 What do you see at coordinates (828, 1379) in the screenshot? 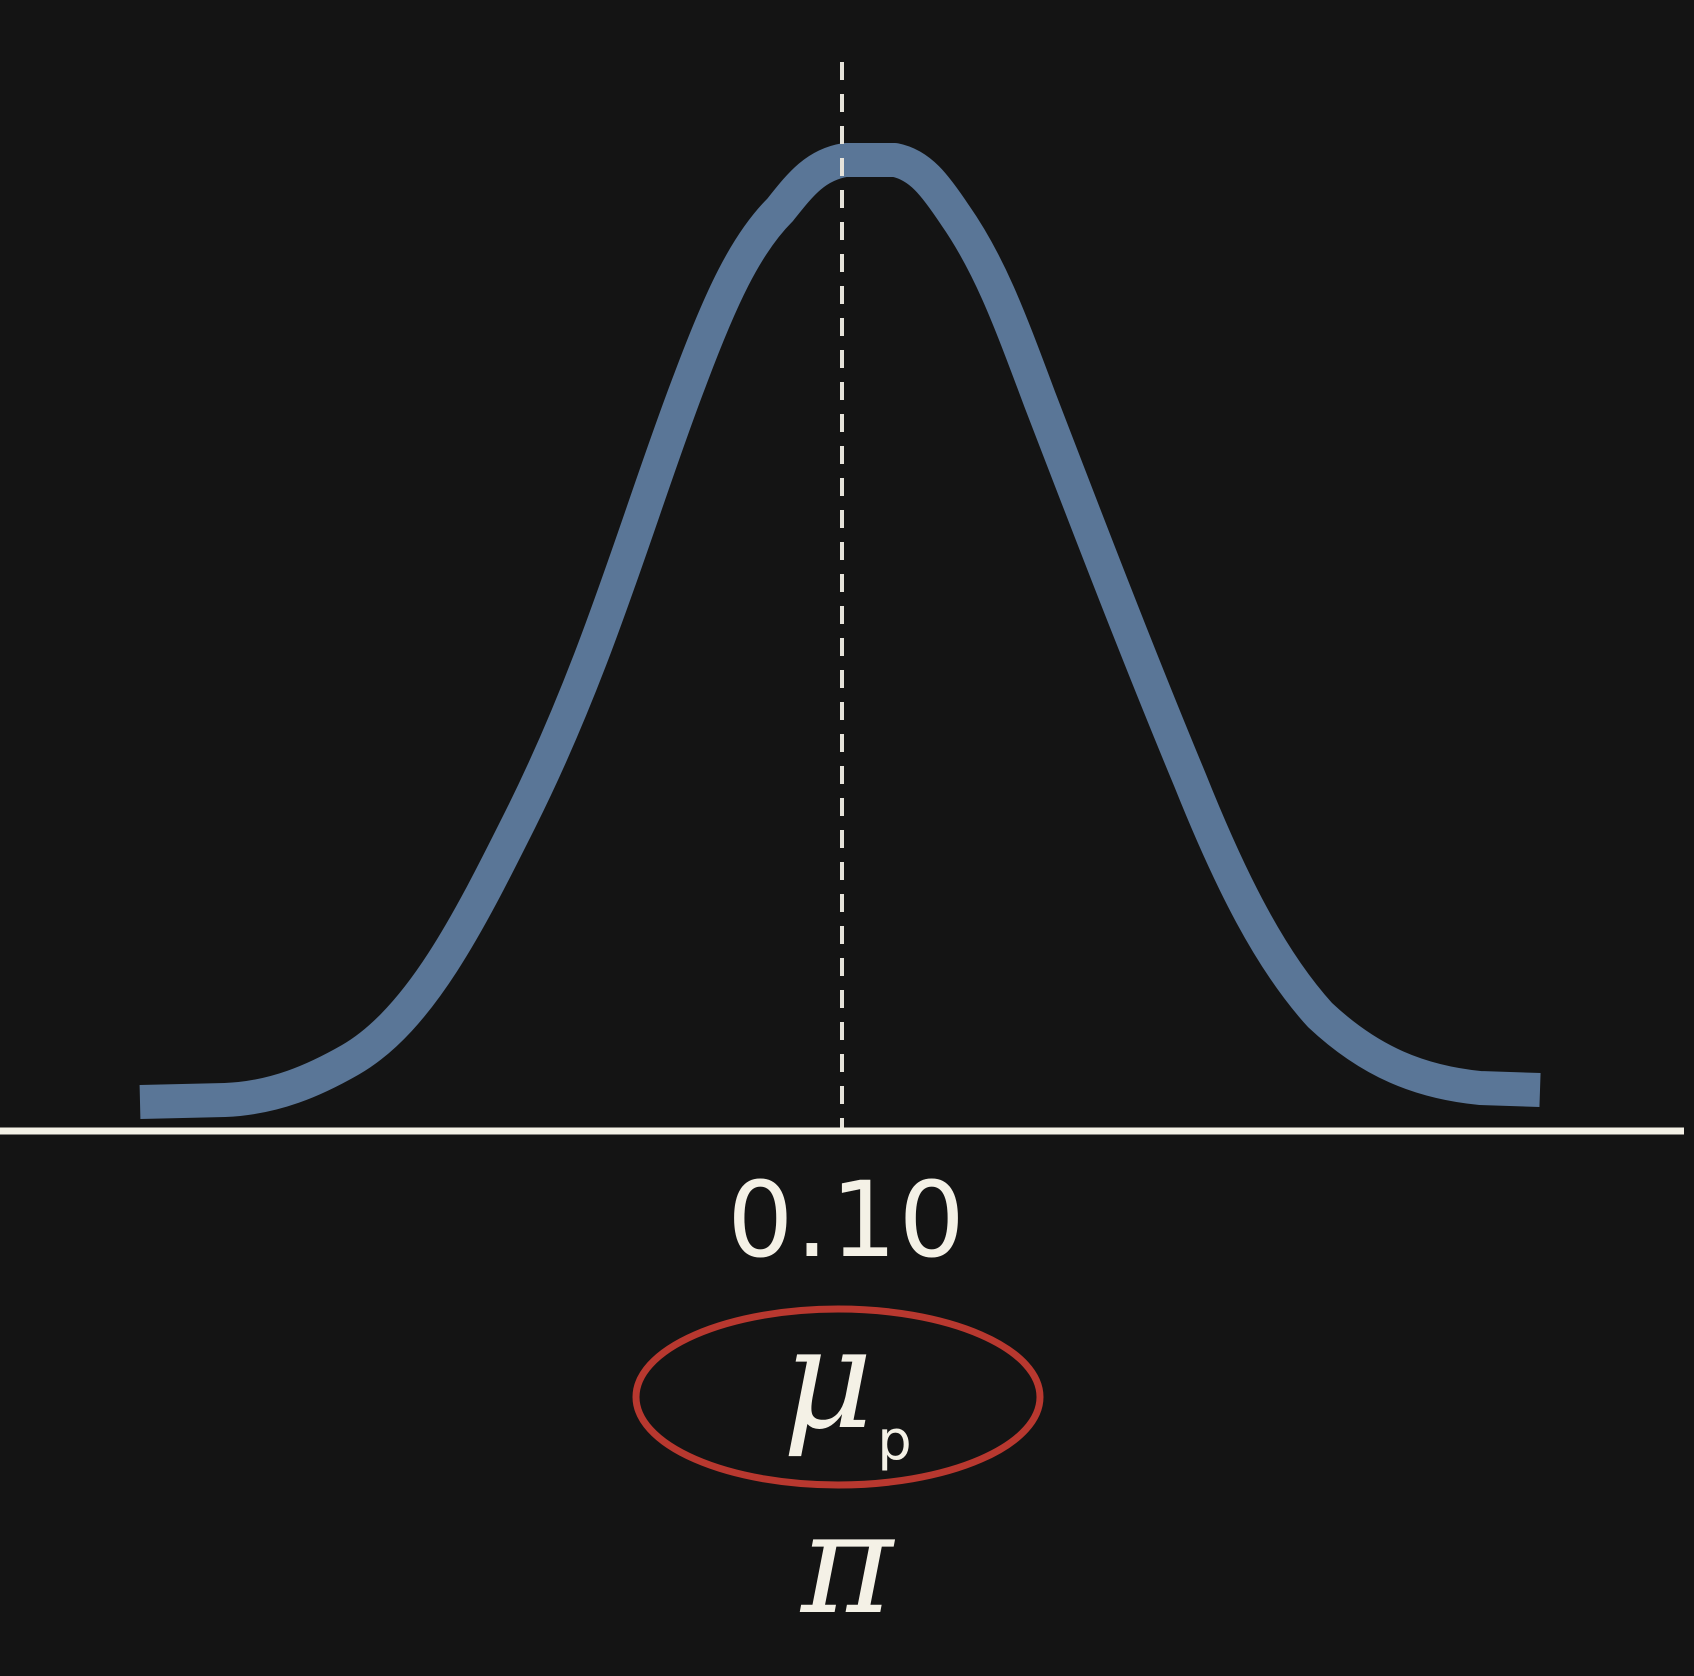
I see `mu-symbol: μ` at bounding box center [828, 1379].